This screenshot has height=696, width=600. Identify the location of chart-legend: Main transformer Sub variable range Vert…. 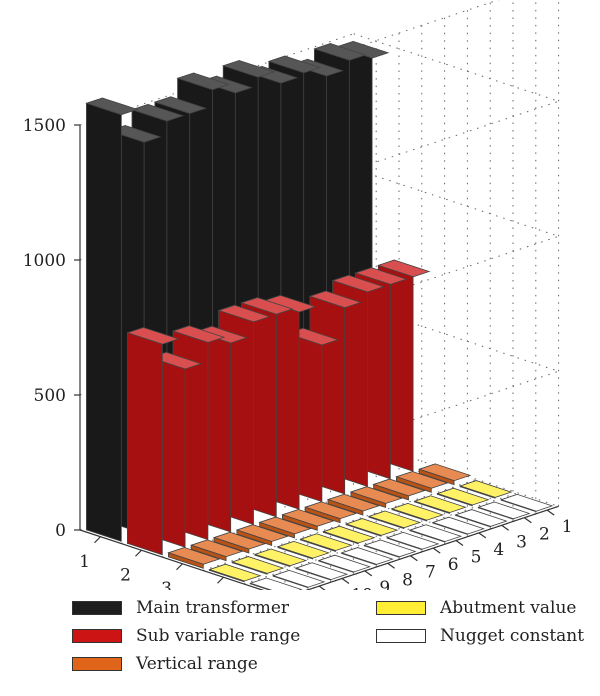
(300, 640).